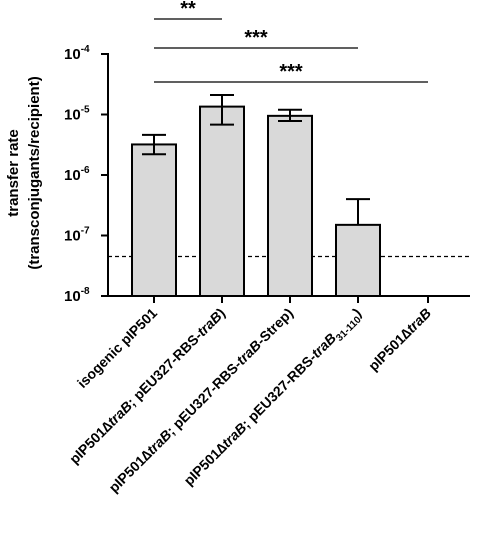  I want to click on significance-bracket: **, so click(188, 10).